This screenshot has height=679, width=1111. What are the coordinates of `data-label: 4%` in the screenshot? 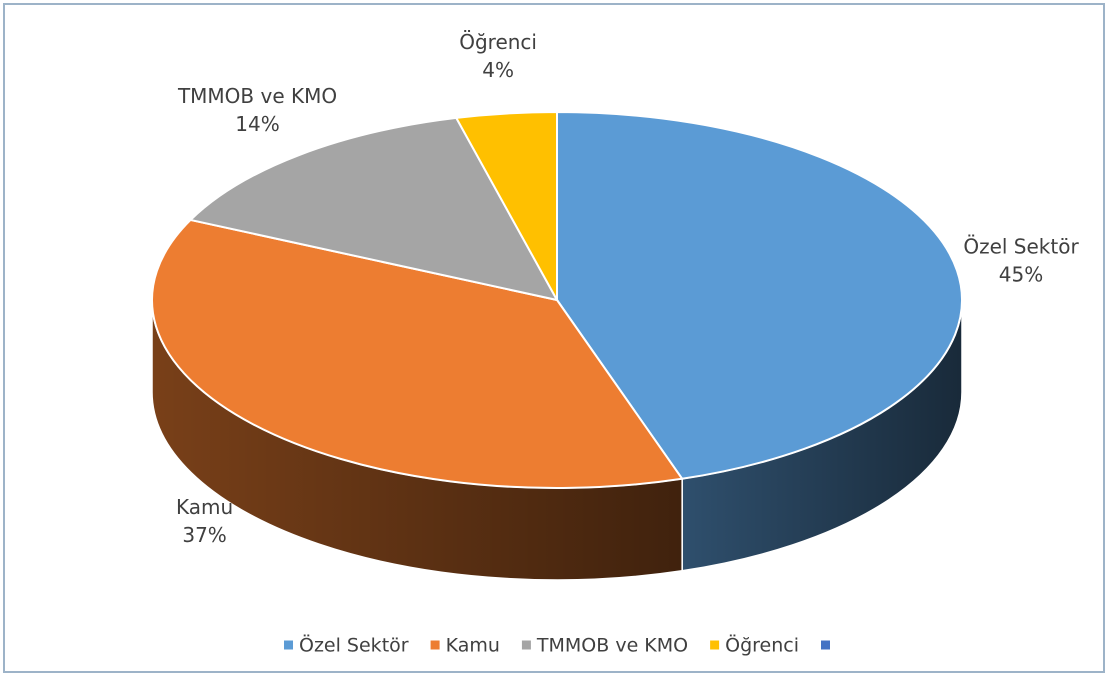 It's located at (498, 70).